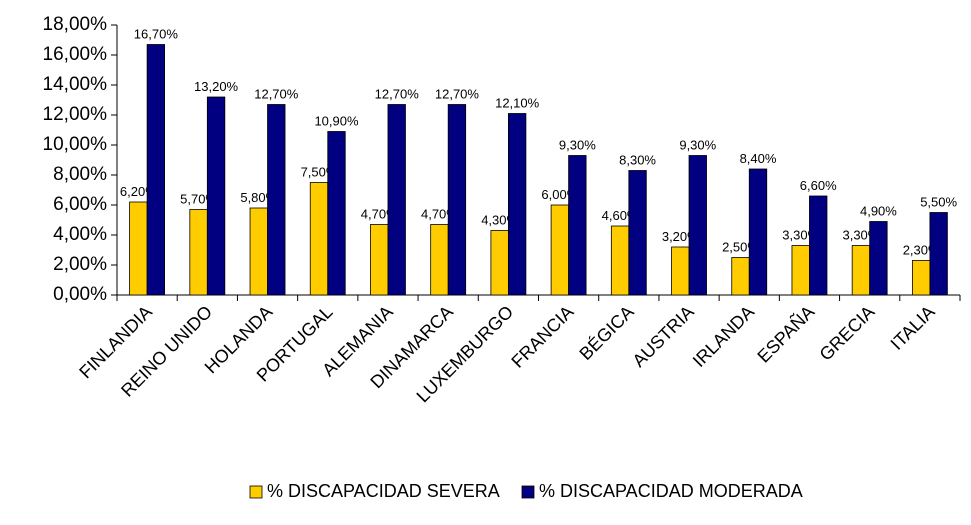 This screenshot has height=525, width=971. I want to click on legend-label: % DISCAPACIDAD SEVERA, so click(383, 491).